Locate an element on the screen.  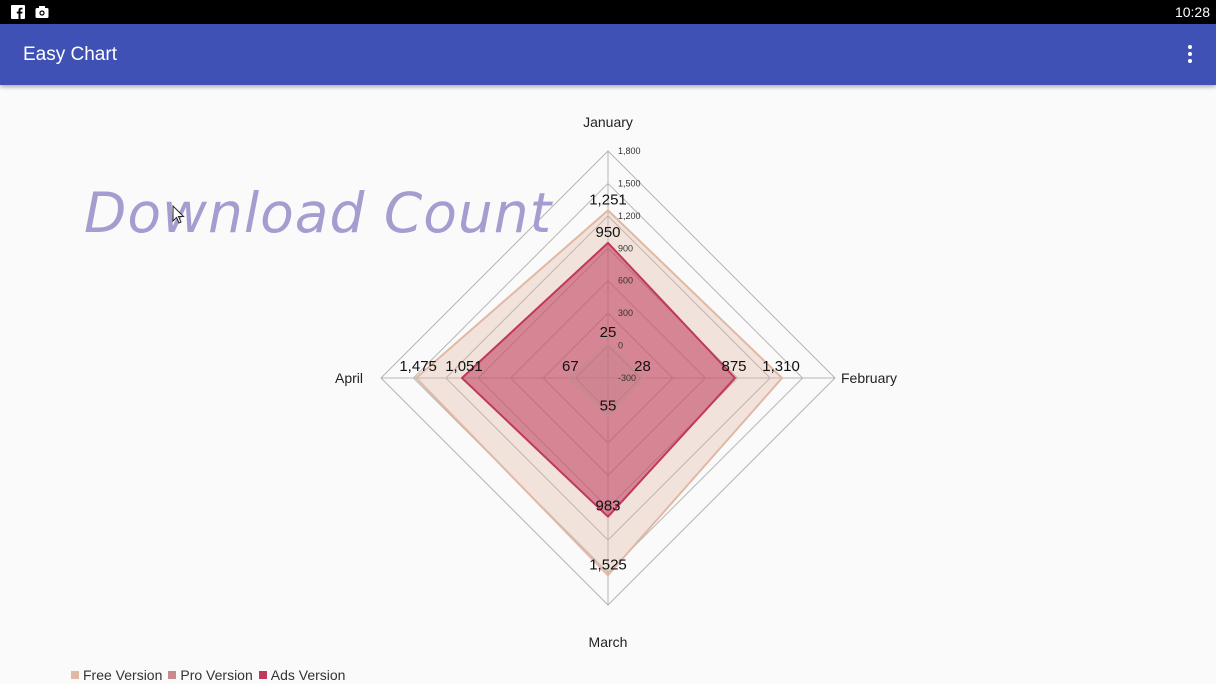
data-label: 1,051 is located at coordinates (464, 366).